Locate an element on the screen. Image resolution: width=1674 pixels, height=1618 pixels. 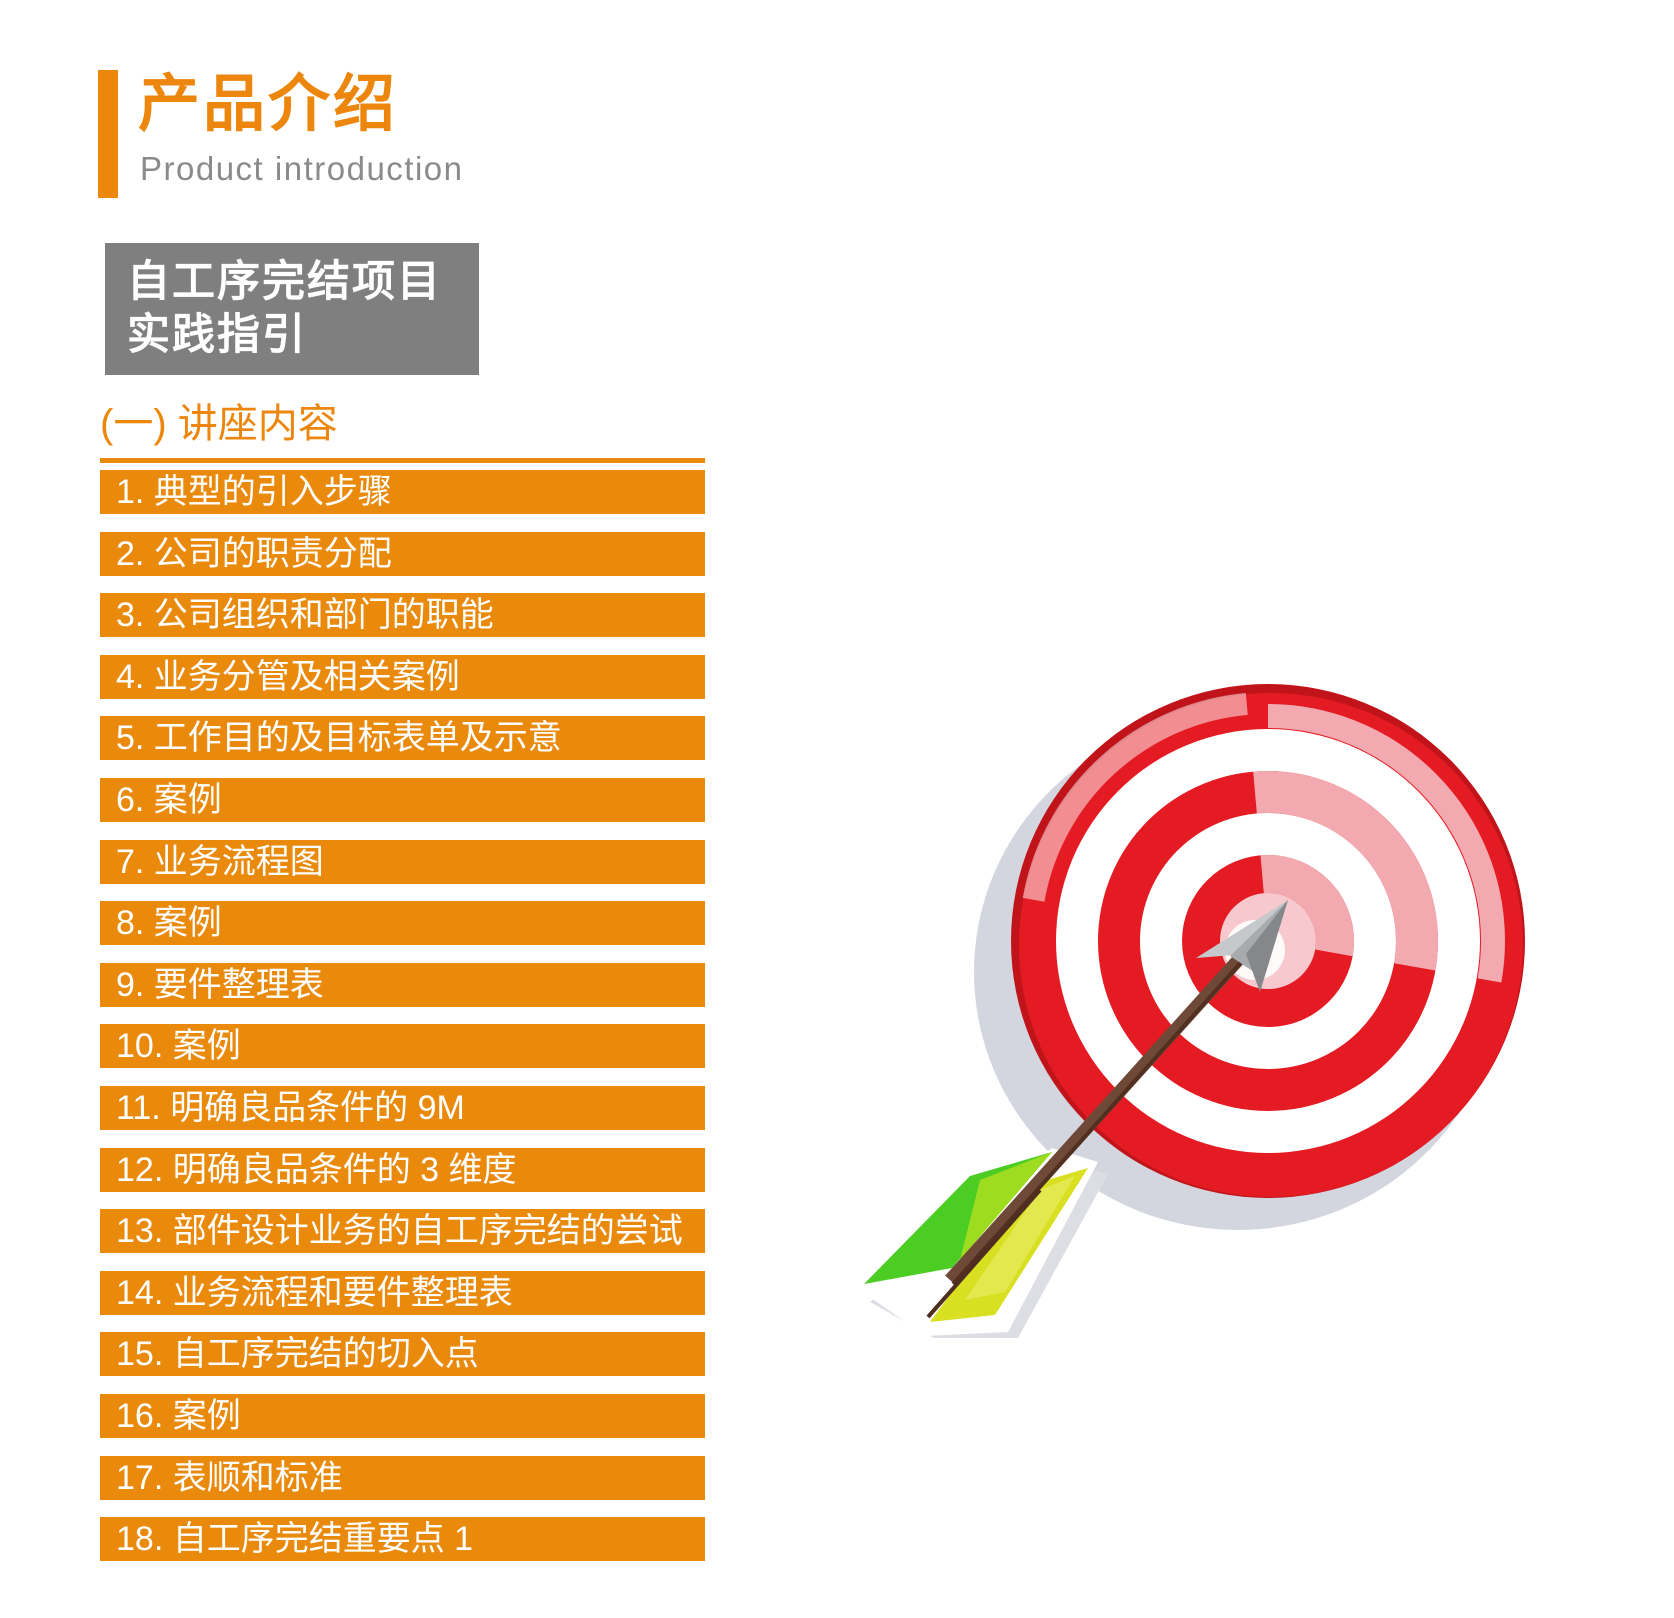
list-item: 18. 自工序完结重要点 1 is located at coordinates (402, 1539).